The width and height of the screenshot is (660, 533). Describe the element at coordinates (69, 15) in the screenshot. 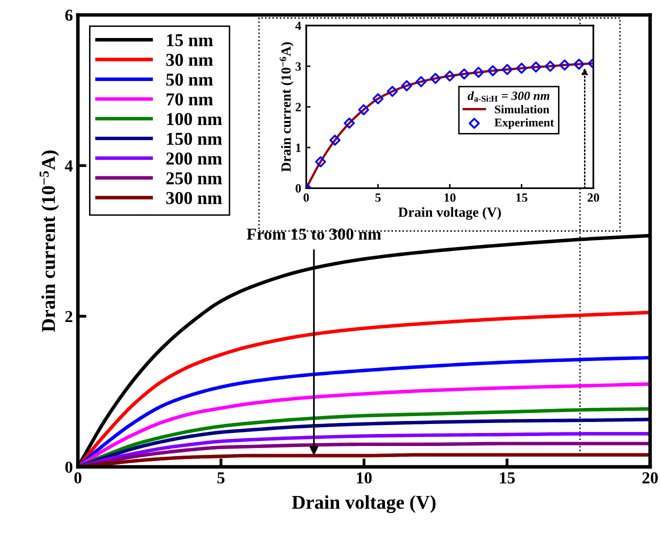

I see `y-tick-label: 6` at that location.